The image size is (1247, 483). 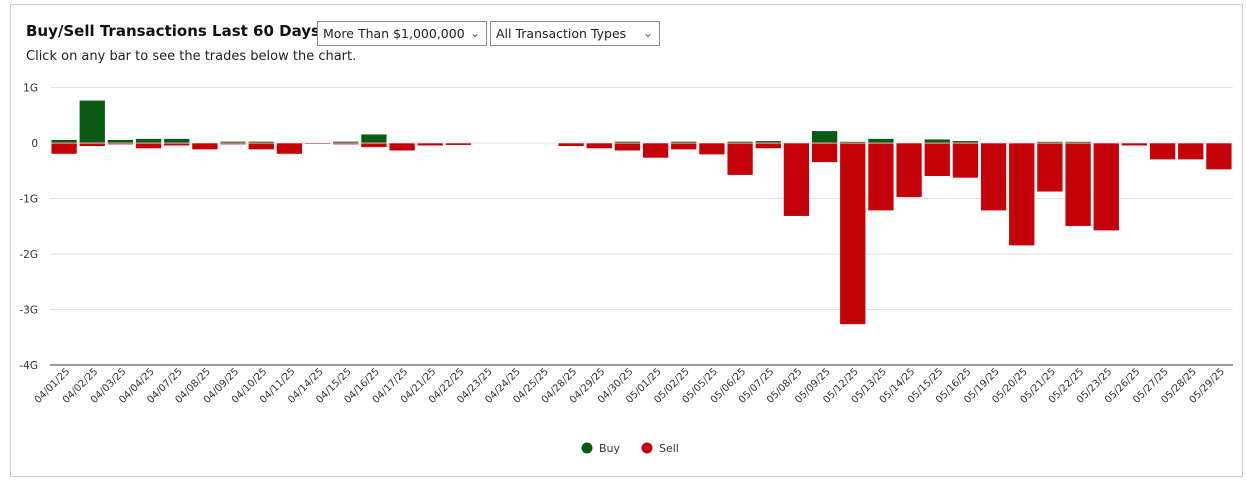 I want to click on y-axis-labels: 1G 0 -1G -2G -3G -4G, so click(x=28, y=228).